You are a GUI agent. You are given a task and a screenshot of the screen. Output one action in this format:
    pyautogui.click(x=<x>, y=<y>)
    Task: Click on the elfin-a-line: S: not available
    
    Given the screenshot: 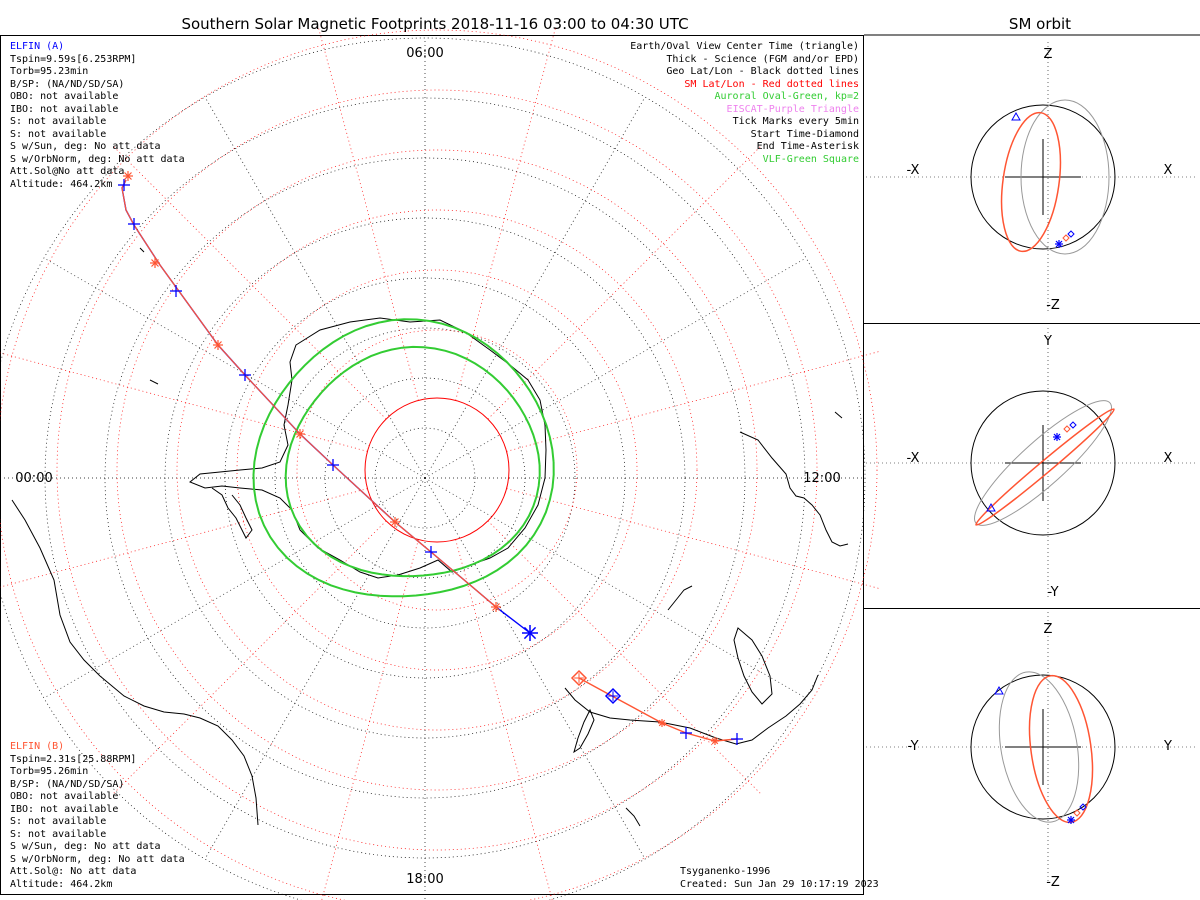 What is the action you would take?
    pyautogui.click(x=58, y=134)
    